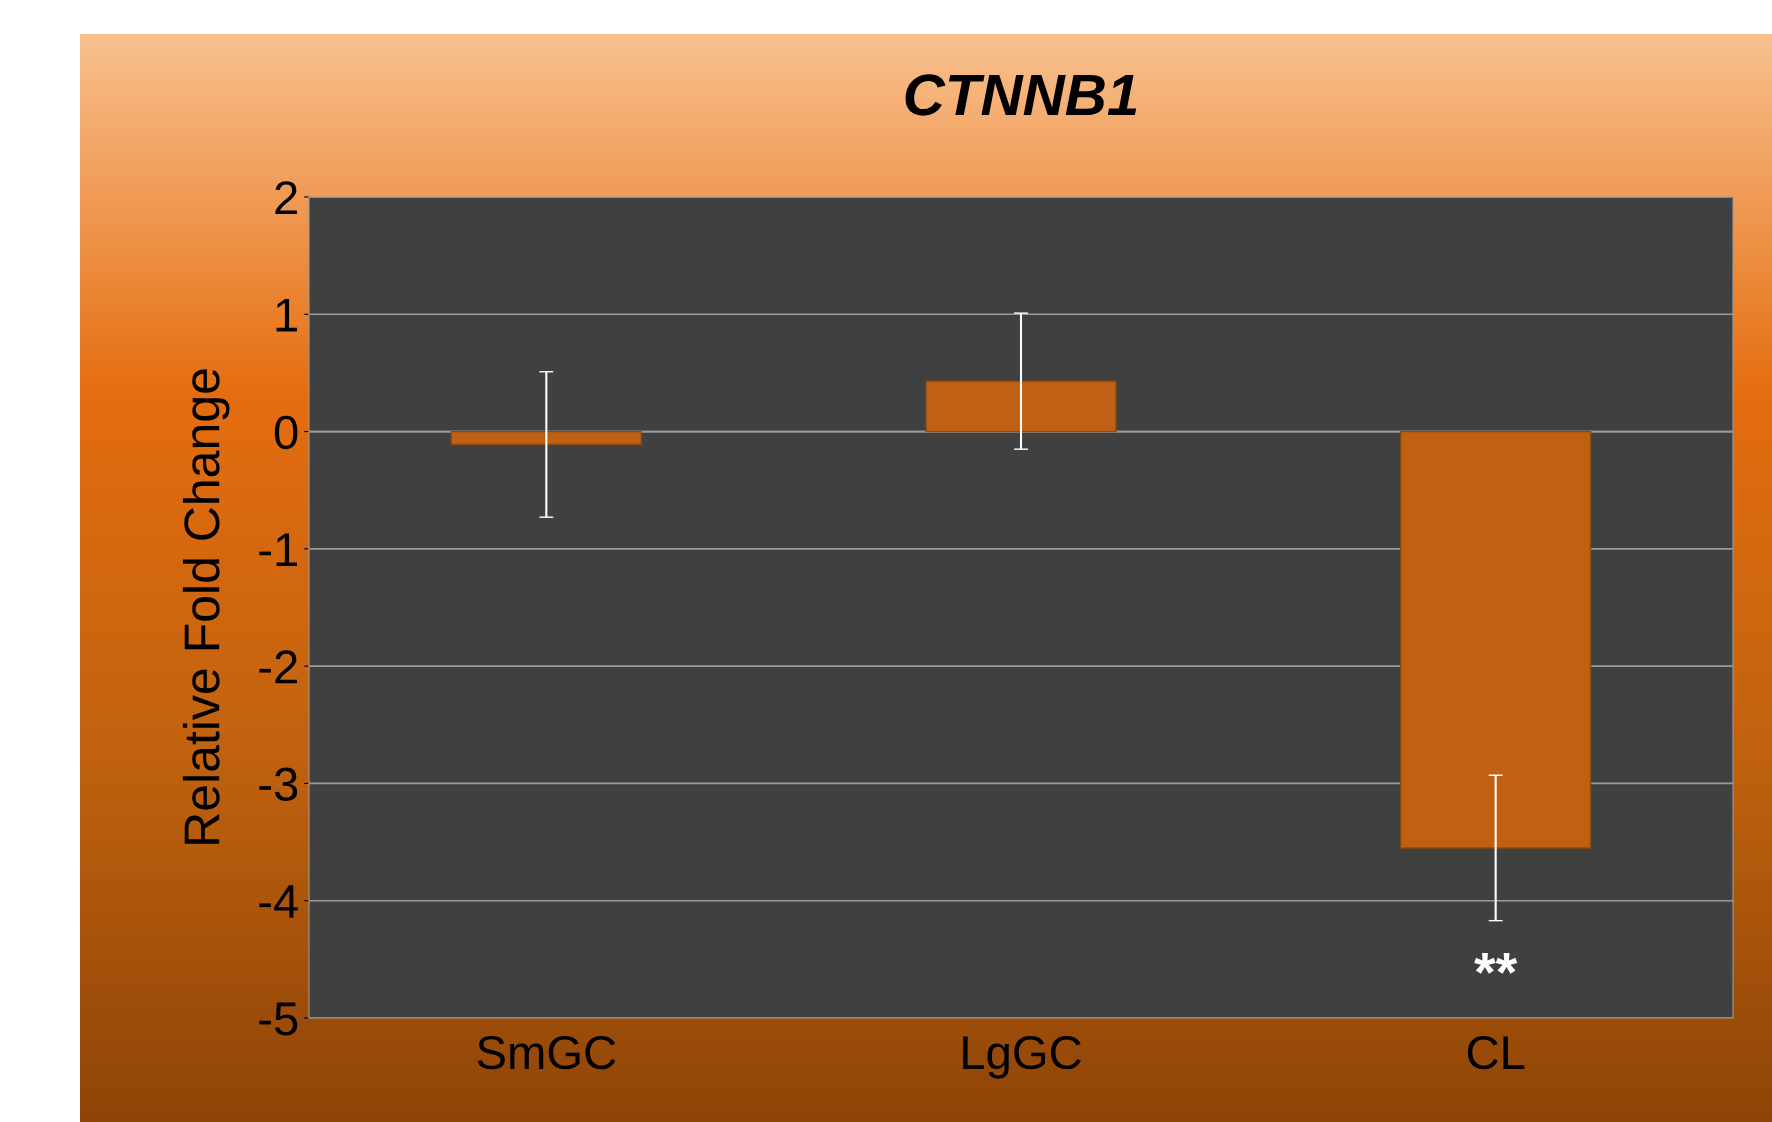 This screenshot has width=1772, height=1122. I want to click on y-tick-label: -2, so click(278, 667).